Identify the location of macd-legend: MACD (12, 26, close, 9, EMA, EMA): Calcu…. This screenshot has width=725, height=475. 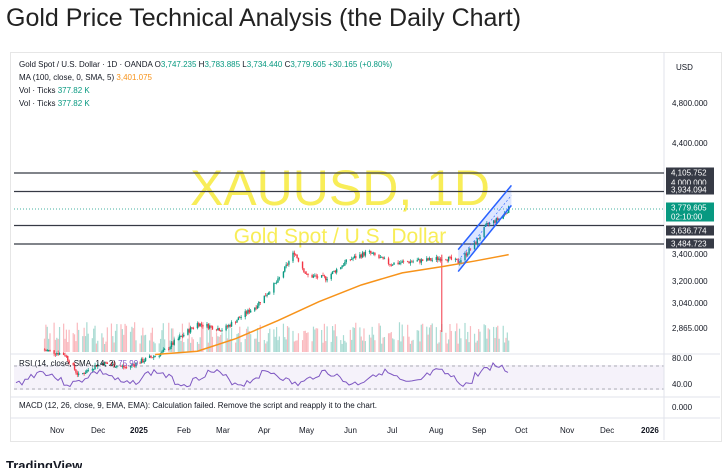
(198, 405).